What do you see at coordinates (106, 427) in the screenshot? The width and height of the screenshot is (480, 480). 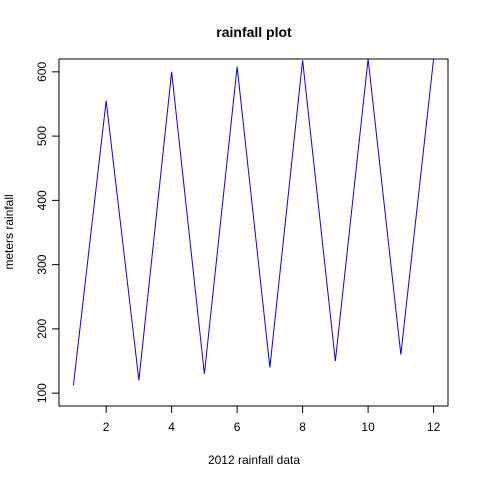 I see `x-tick-label: 2` at bounding box center [106, 427].